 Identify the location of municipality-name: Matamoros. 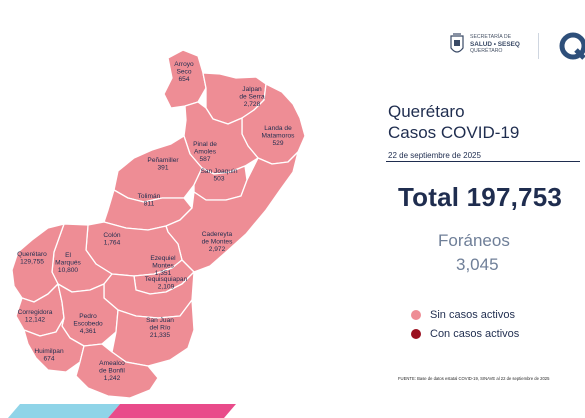
(279, 135).